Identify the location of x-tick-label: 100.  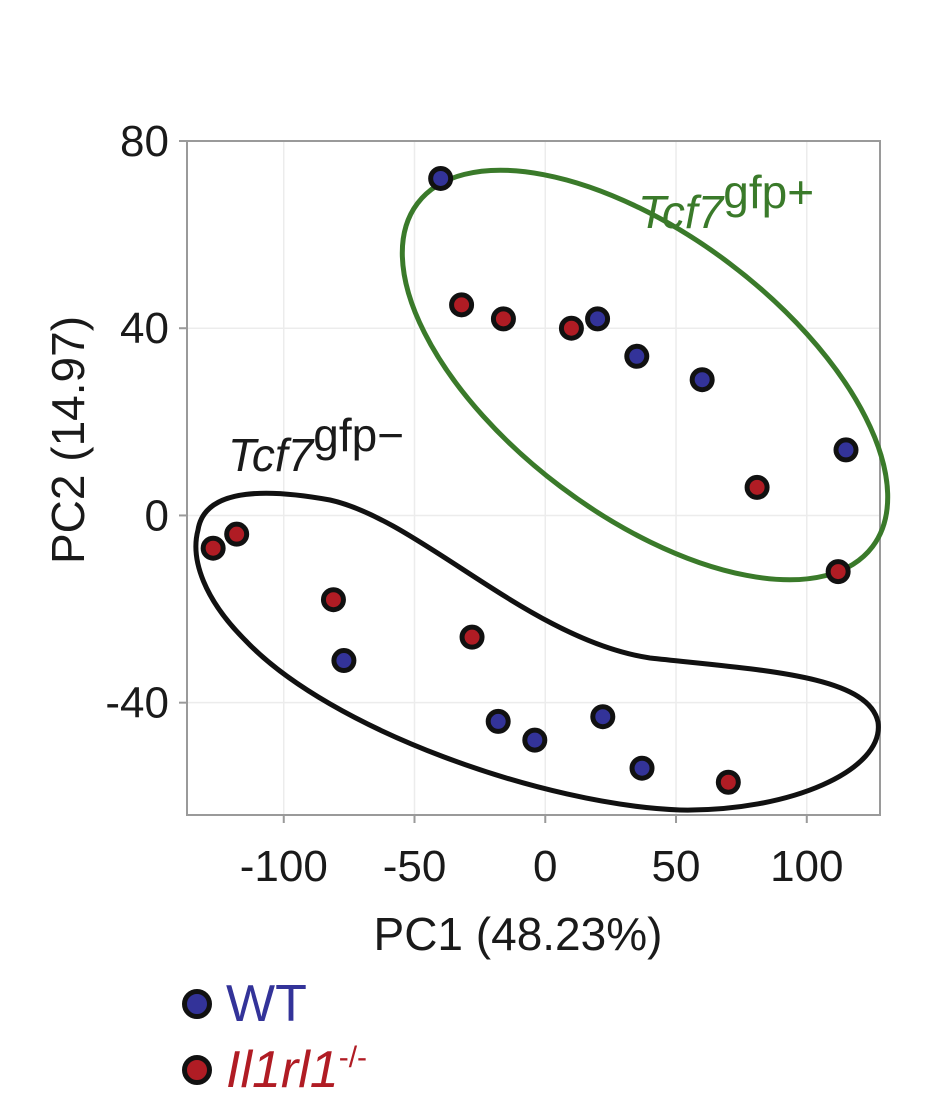
(806, 866).